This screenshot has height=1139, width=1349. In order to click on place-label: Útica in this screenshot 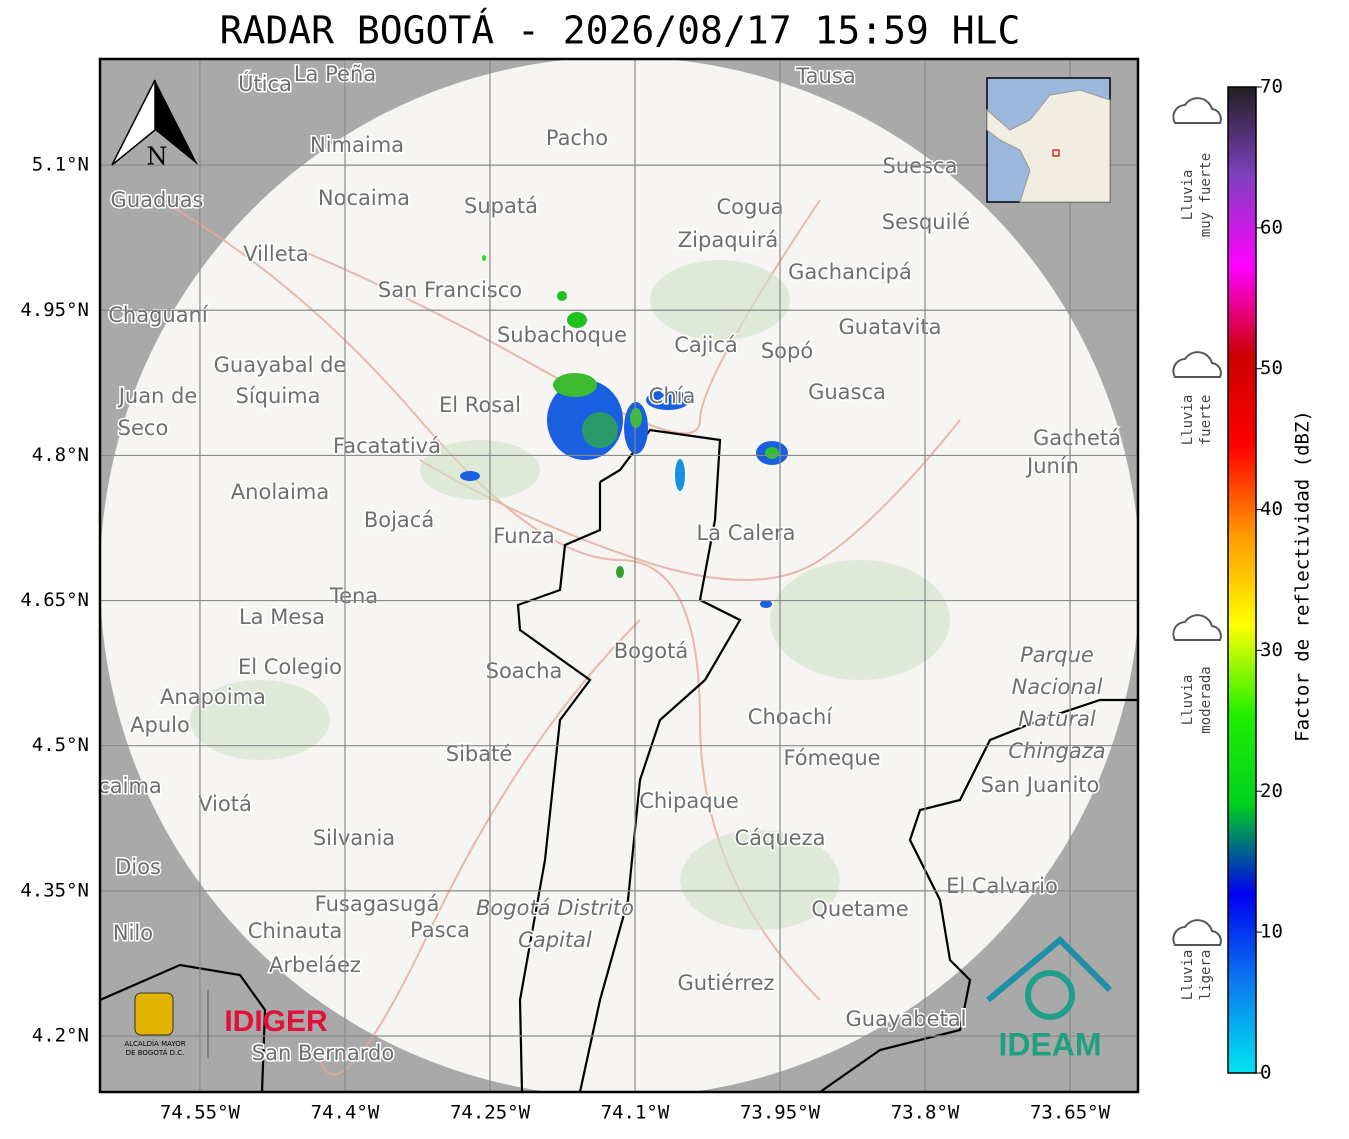, I will do `click(265, 83)`.